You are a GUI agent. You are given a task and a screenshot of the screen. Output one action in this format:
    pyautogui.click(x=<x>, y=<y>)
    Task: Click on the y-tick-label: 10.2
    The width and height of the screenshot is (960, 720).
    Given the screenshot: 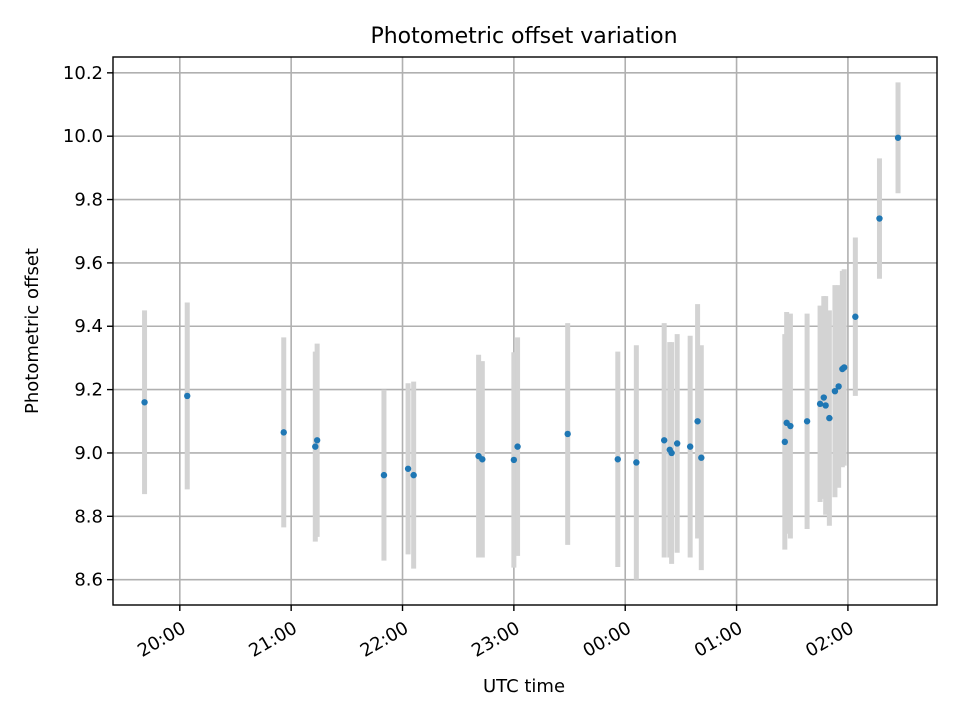 What is the action you would take?
    pyautogui.click(x=83, y=73)
    